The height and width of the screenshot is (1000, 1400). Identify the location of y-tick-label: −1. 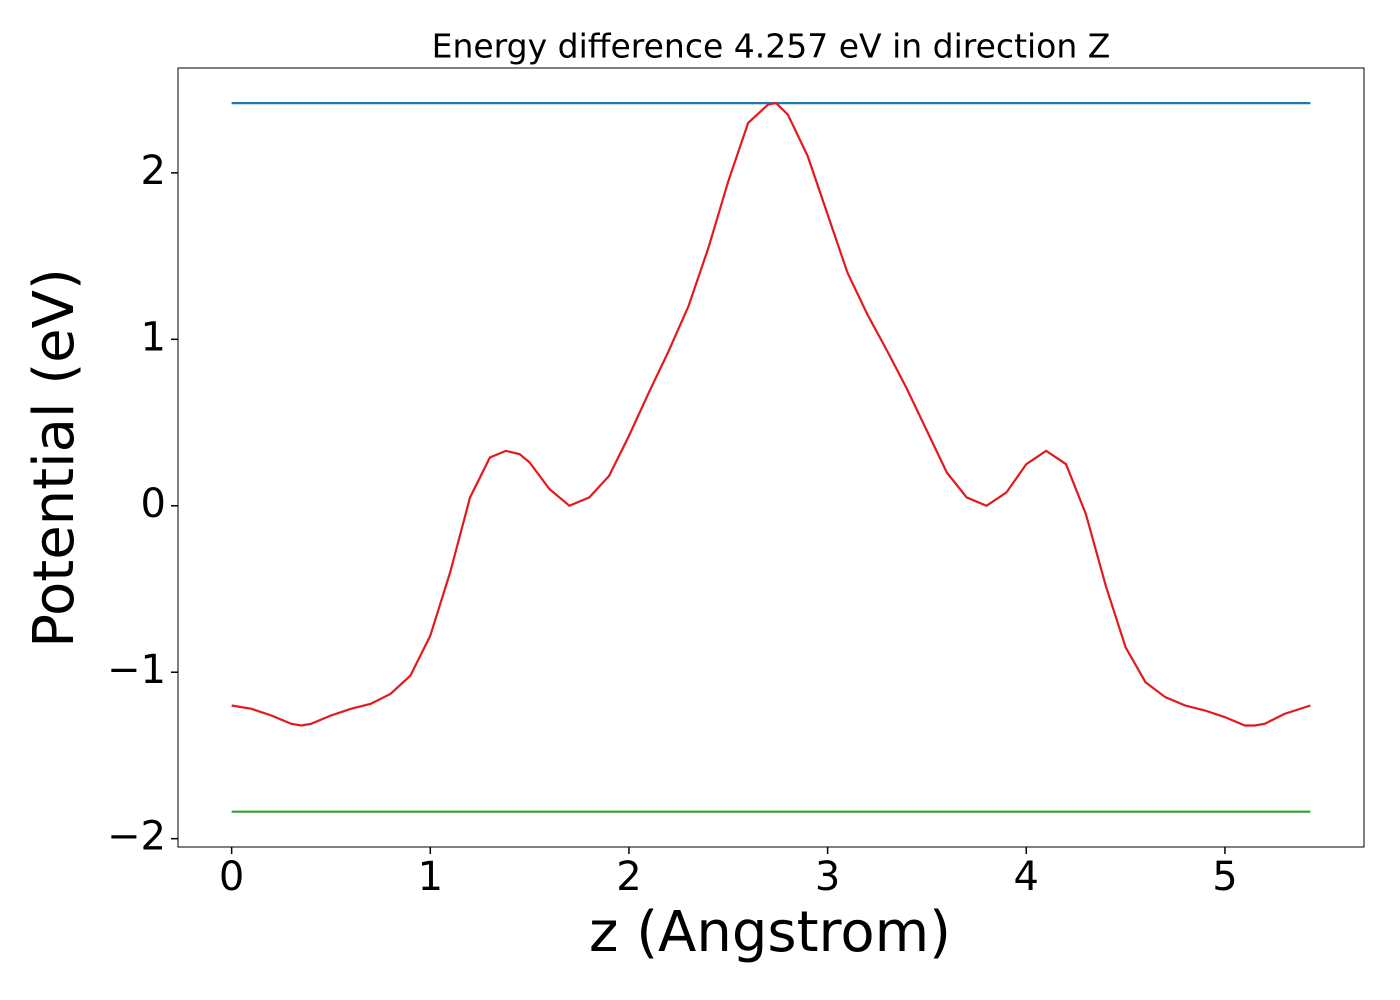
(136, 670).